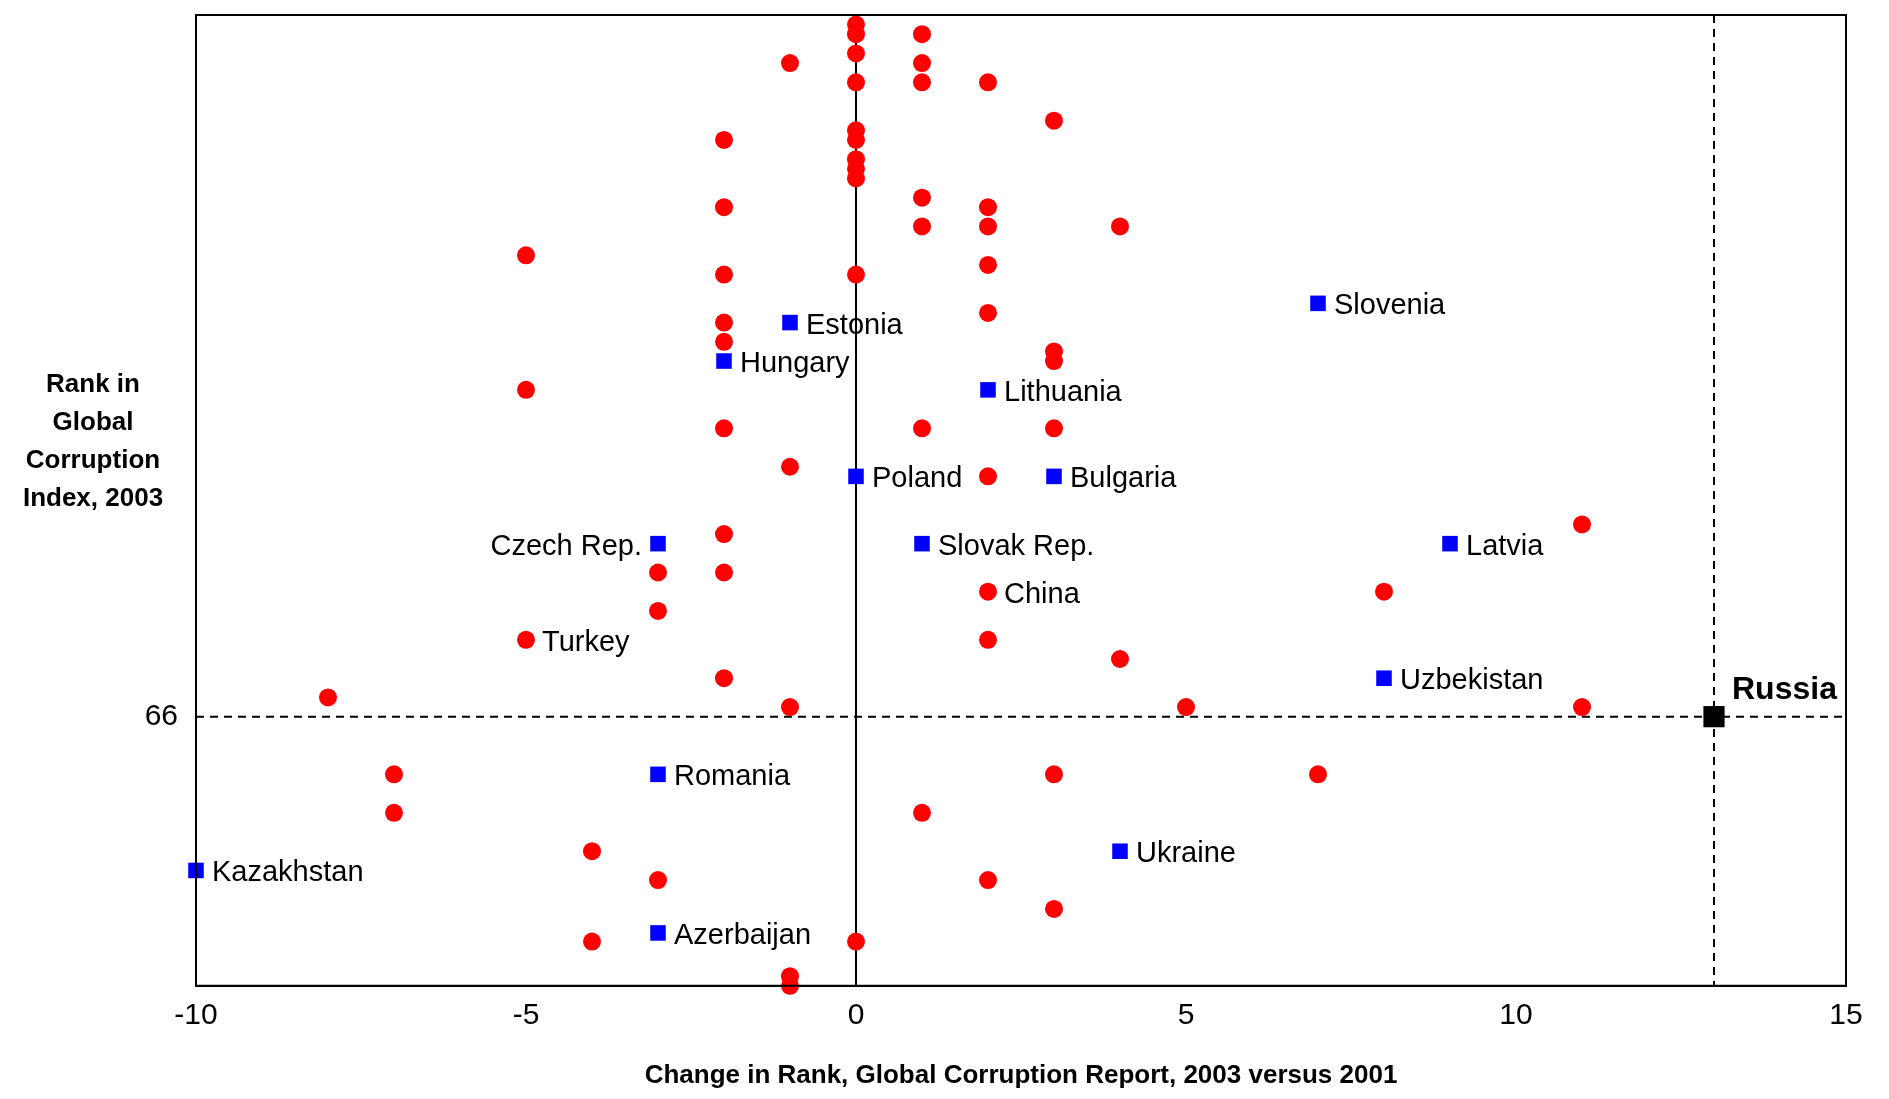 The width and height of the screenshot is (1889, 1099). I want to click on x-tick-label: 5, so click(1186, 1014).